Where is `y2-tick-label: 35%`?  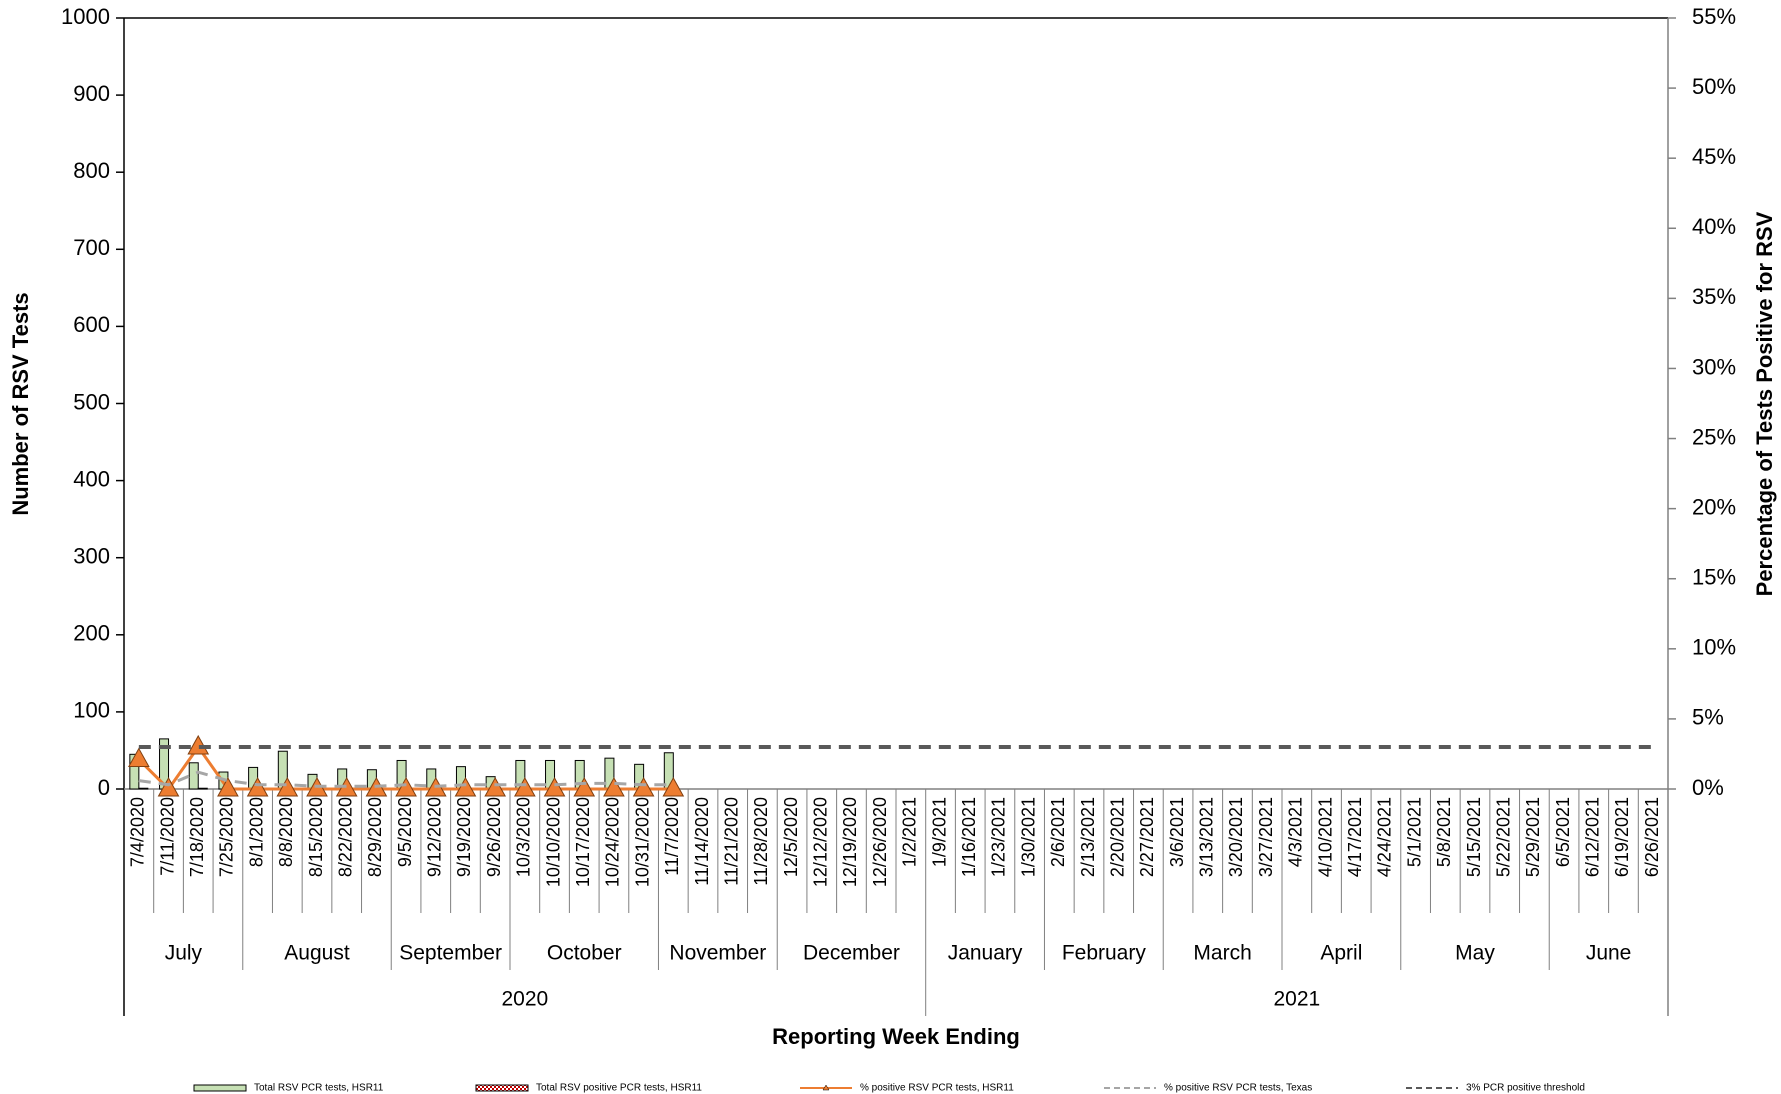
y2-tick-label: 35% is located at coordinates (1714, 296).